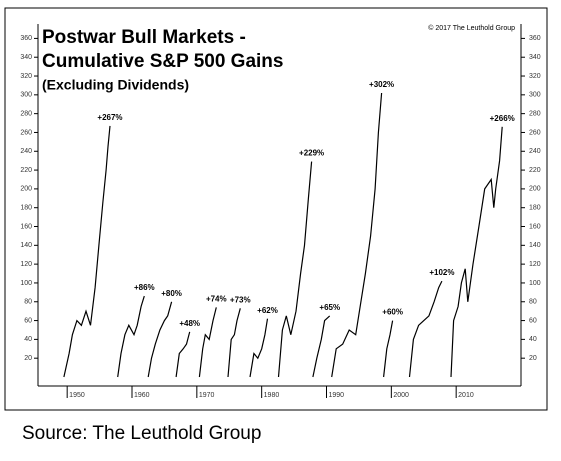 This screenshot has height=461, width=561. I want to click on peak-label: +80%, so click(171, 293).